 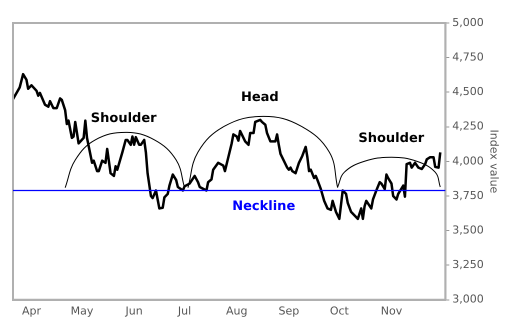 I want to click on x-tick-label: Aug, so click(x=237, y=311).